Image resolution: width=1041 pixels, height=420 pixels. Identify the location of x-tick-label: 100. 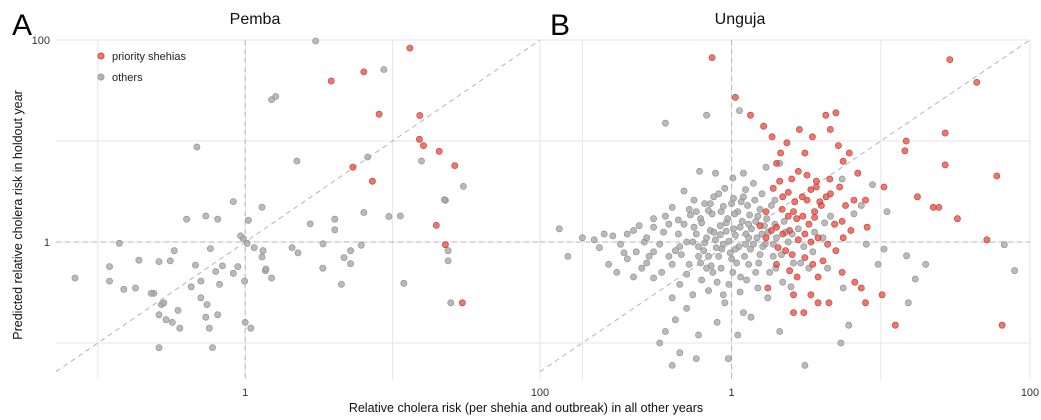
(1030, 393).